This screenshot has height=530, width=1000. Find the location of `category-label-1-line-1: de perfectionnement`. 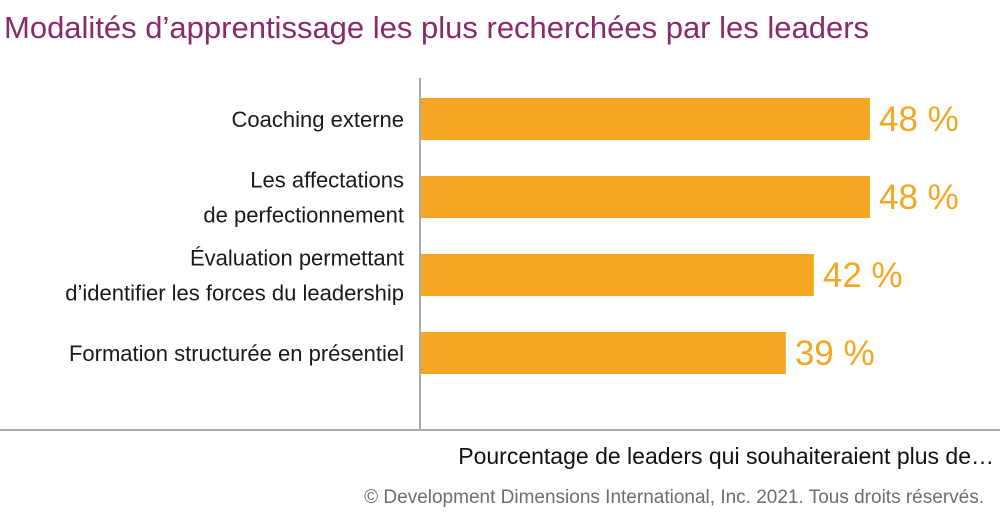

category-label-1-line-1: de perfectionnement is located at coordinates (303, 215).